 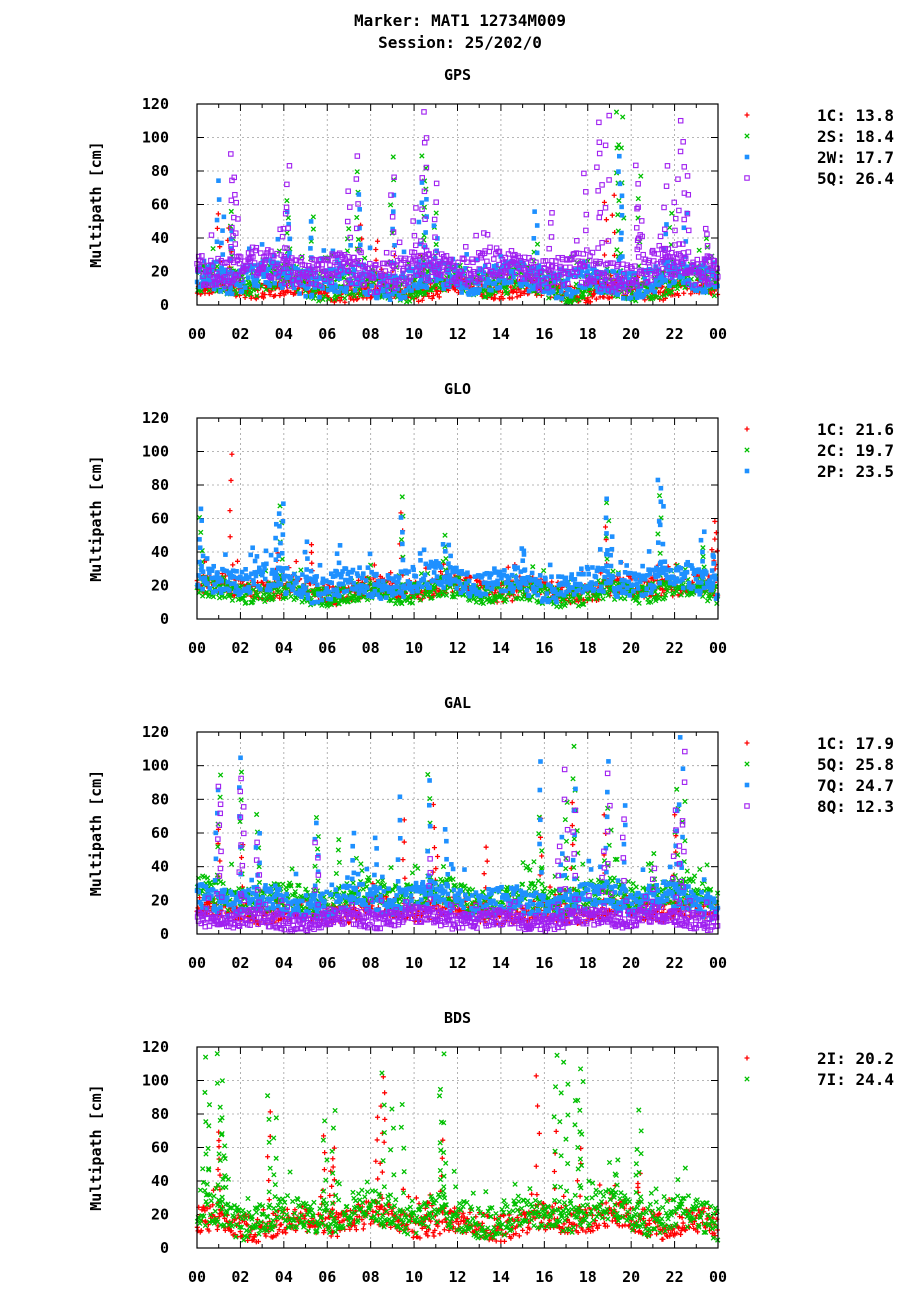 What do you see at coordinates (160, 171) in the screenshot?
I see `y-tick-label: 80` at bounding box center [160, 171].